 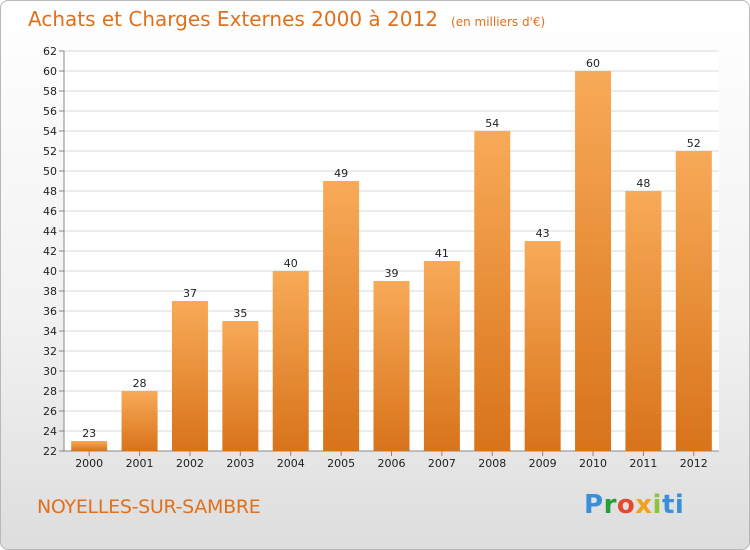 I want to click on y-tick-label: 36, so click(x=50, y=311).